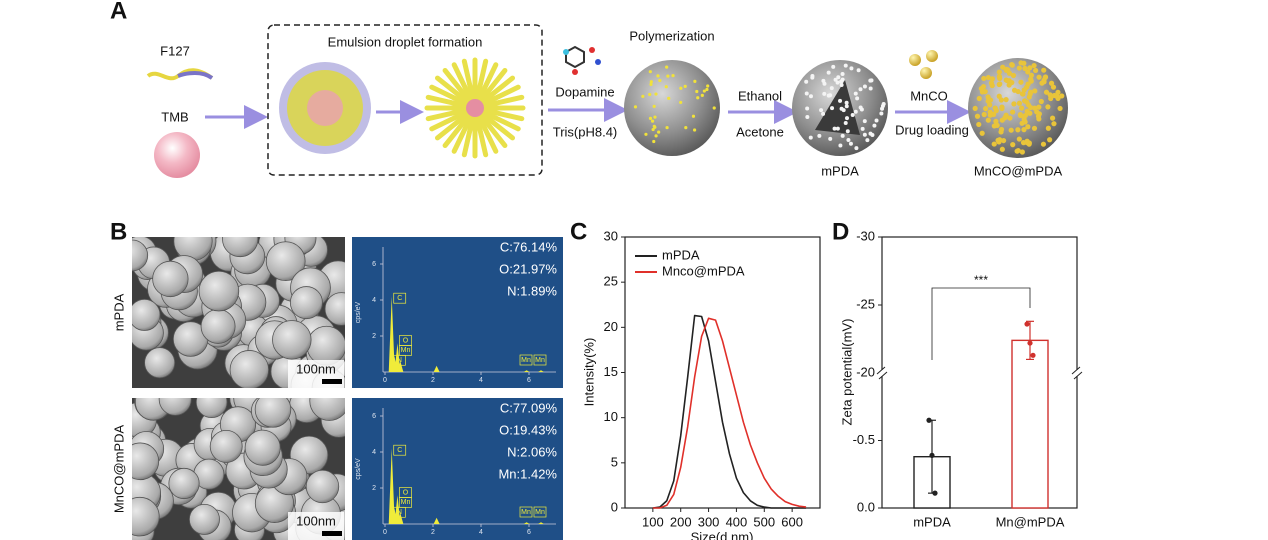 This screenshot has width=1268, height=540. What do you see at coordinates (358, 312) in the screenshot?
I see `eds-y-label: cps/eV` at bounding box center [358, 312].